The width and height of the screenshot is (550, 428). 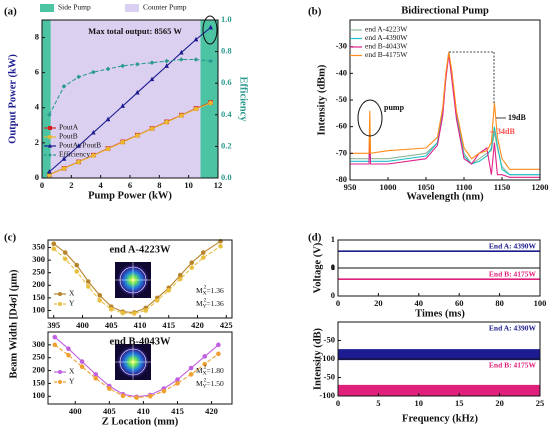 What do you see at coordinates (386, 29) in the screenshot?
I see `legend-label: end A-4223W` at bounding box center [386, 29].